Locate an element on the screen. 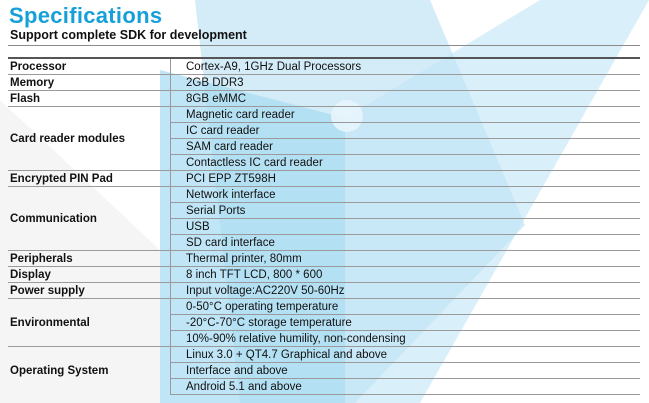 The height and width of the screenshot is (403, 649). page-subtitle: Support complete SDK for development is located at coordinates (128, 35).